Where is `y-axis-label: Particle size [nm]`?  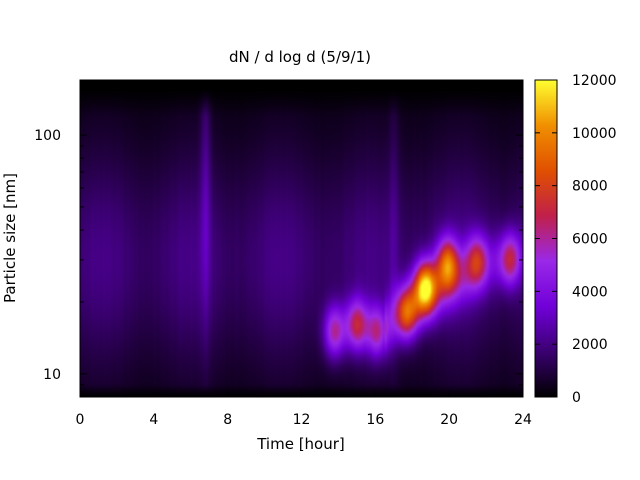
y-axis-label: Particle size [nm] is located at coordinates (10, 238).